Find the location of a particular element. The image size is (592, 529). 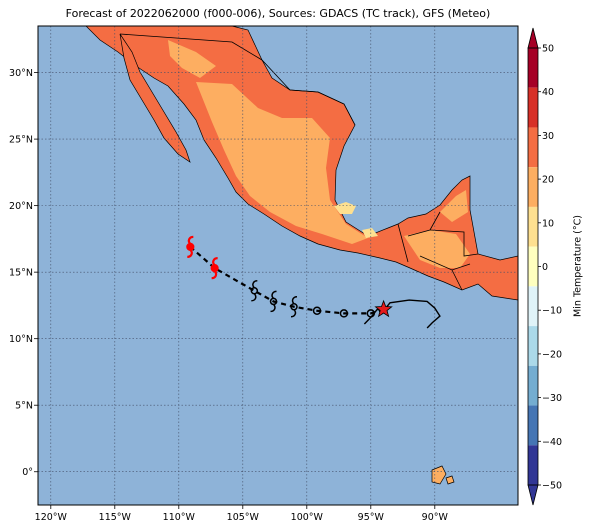

colorbar-tick-label: 10 is located at coordinates (548, 223).